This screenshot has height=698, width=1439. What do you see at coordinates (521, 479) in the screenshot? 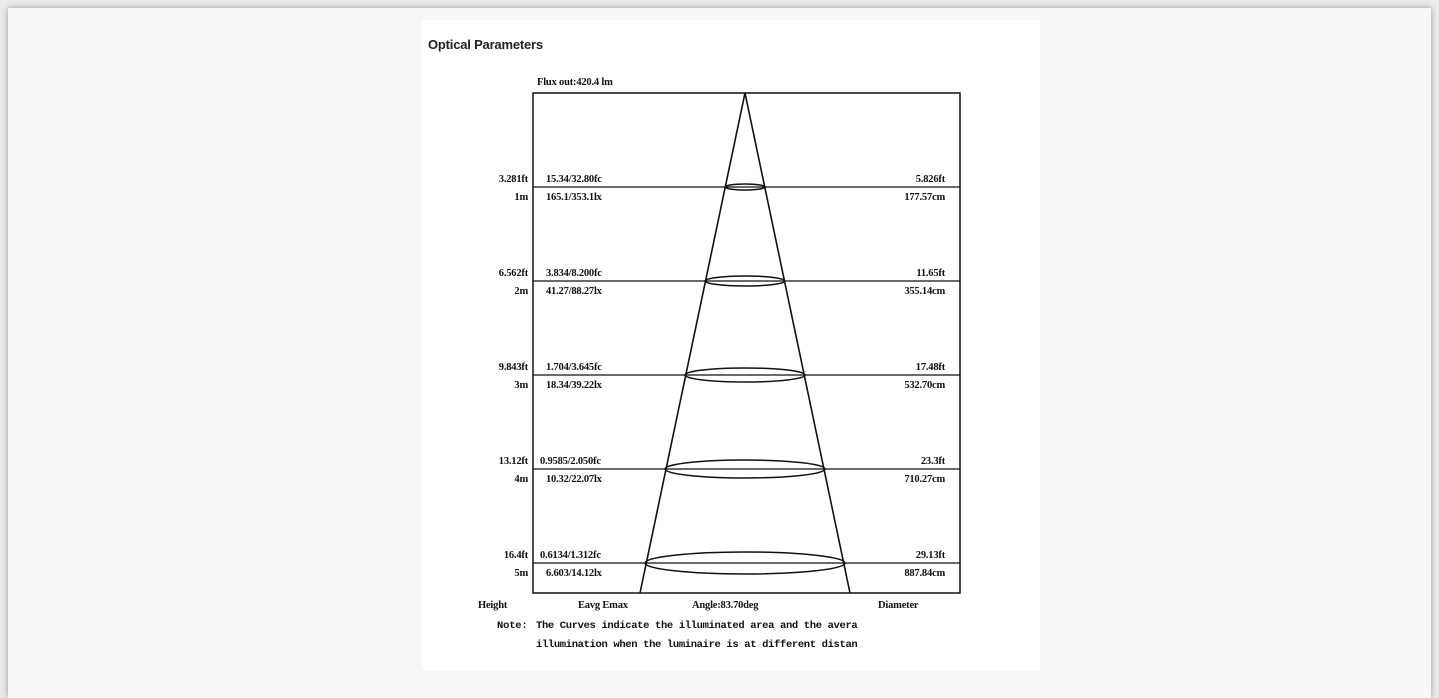
I see `height-m-4m: 4m` at bounding box center [521, 479].